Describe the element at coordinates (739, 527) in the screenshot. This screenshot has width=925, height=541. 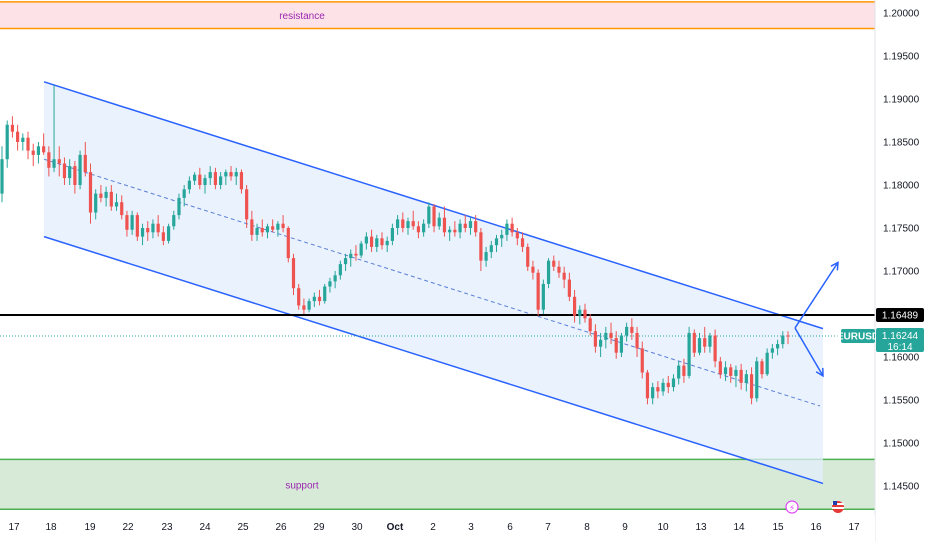
I see `time-tick-label: 14` at that location.